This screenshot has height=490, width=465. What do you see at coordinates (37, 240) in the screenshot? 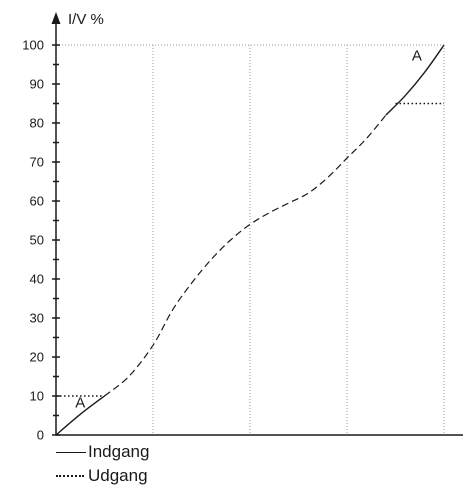
I see `y-tick-label-50: 50` at bounding box center [37, 240].